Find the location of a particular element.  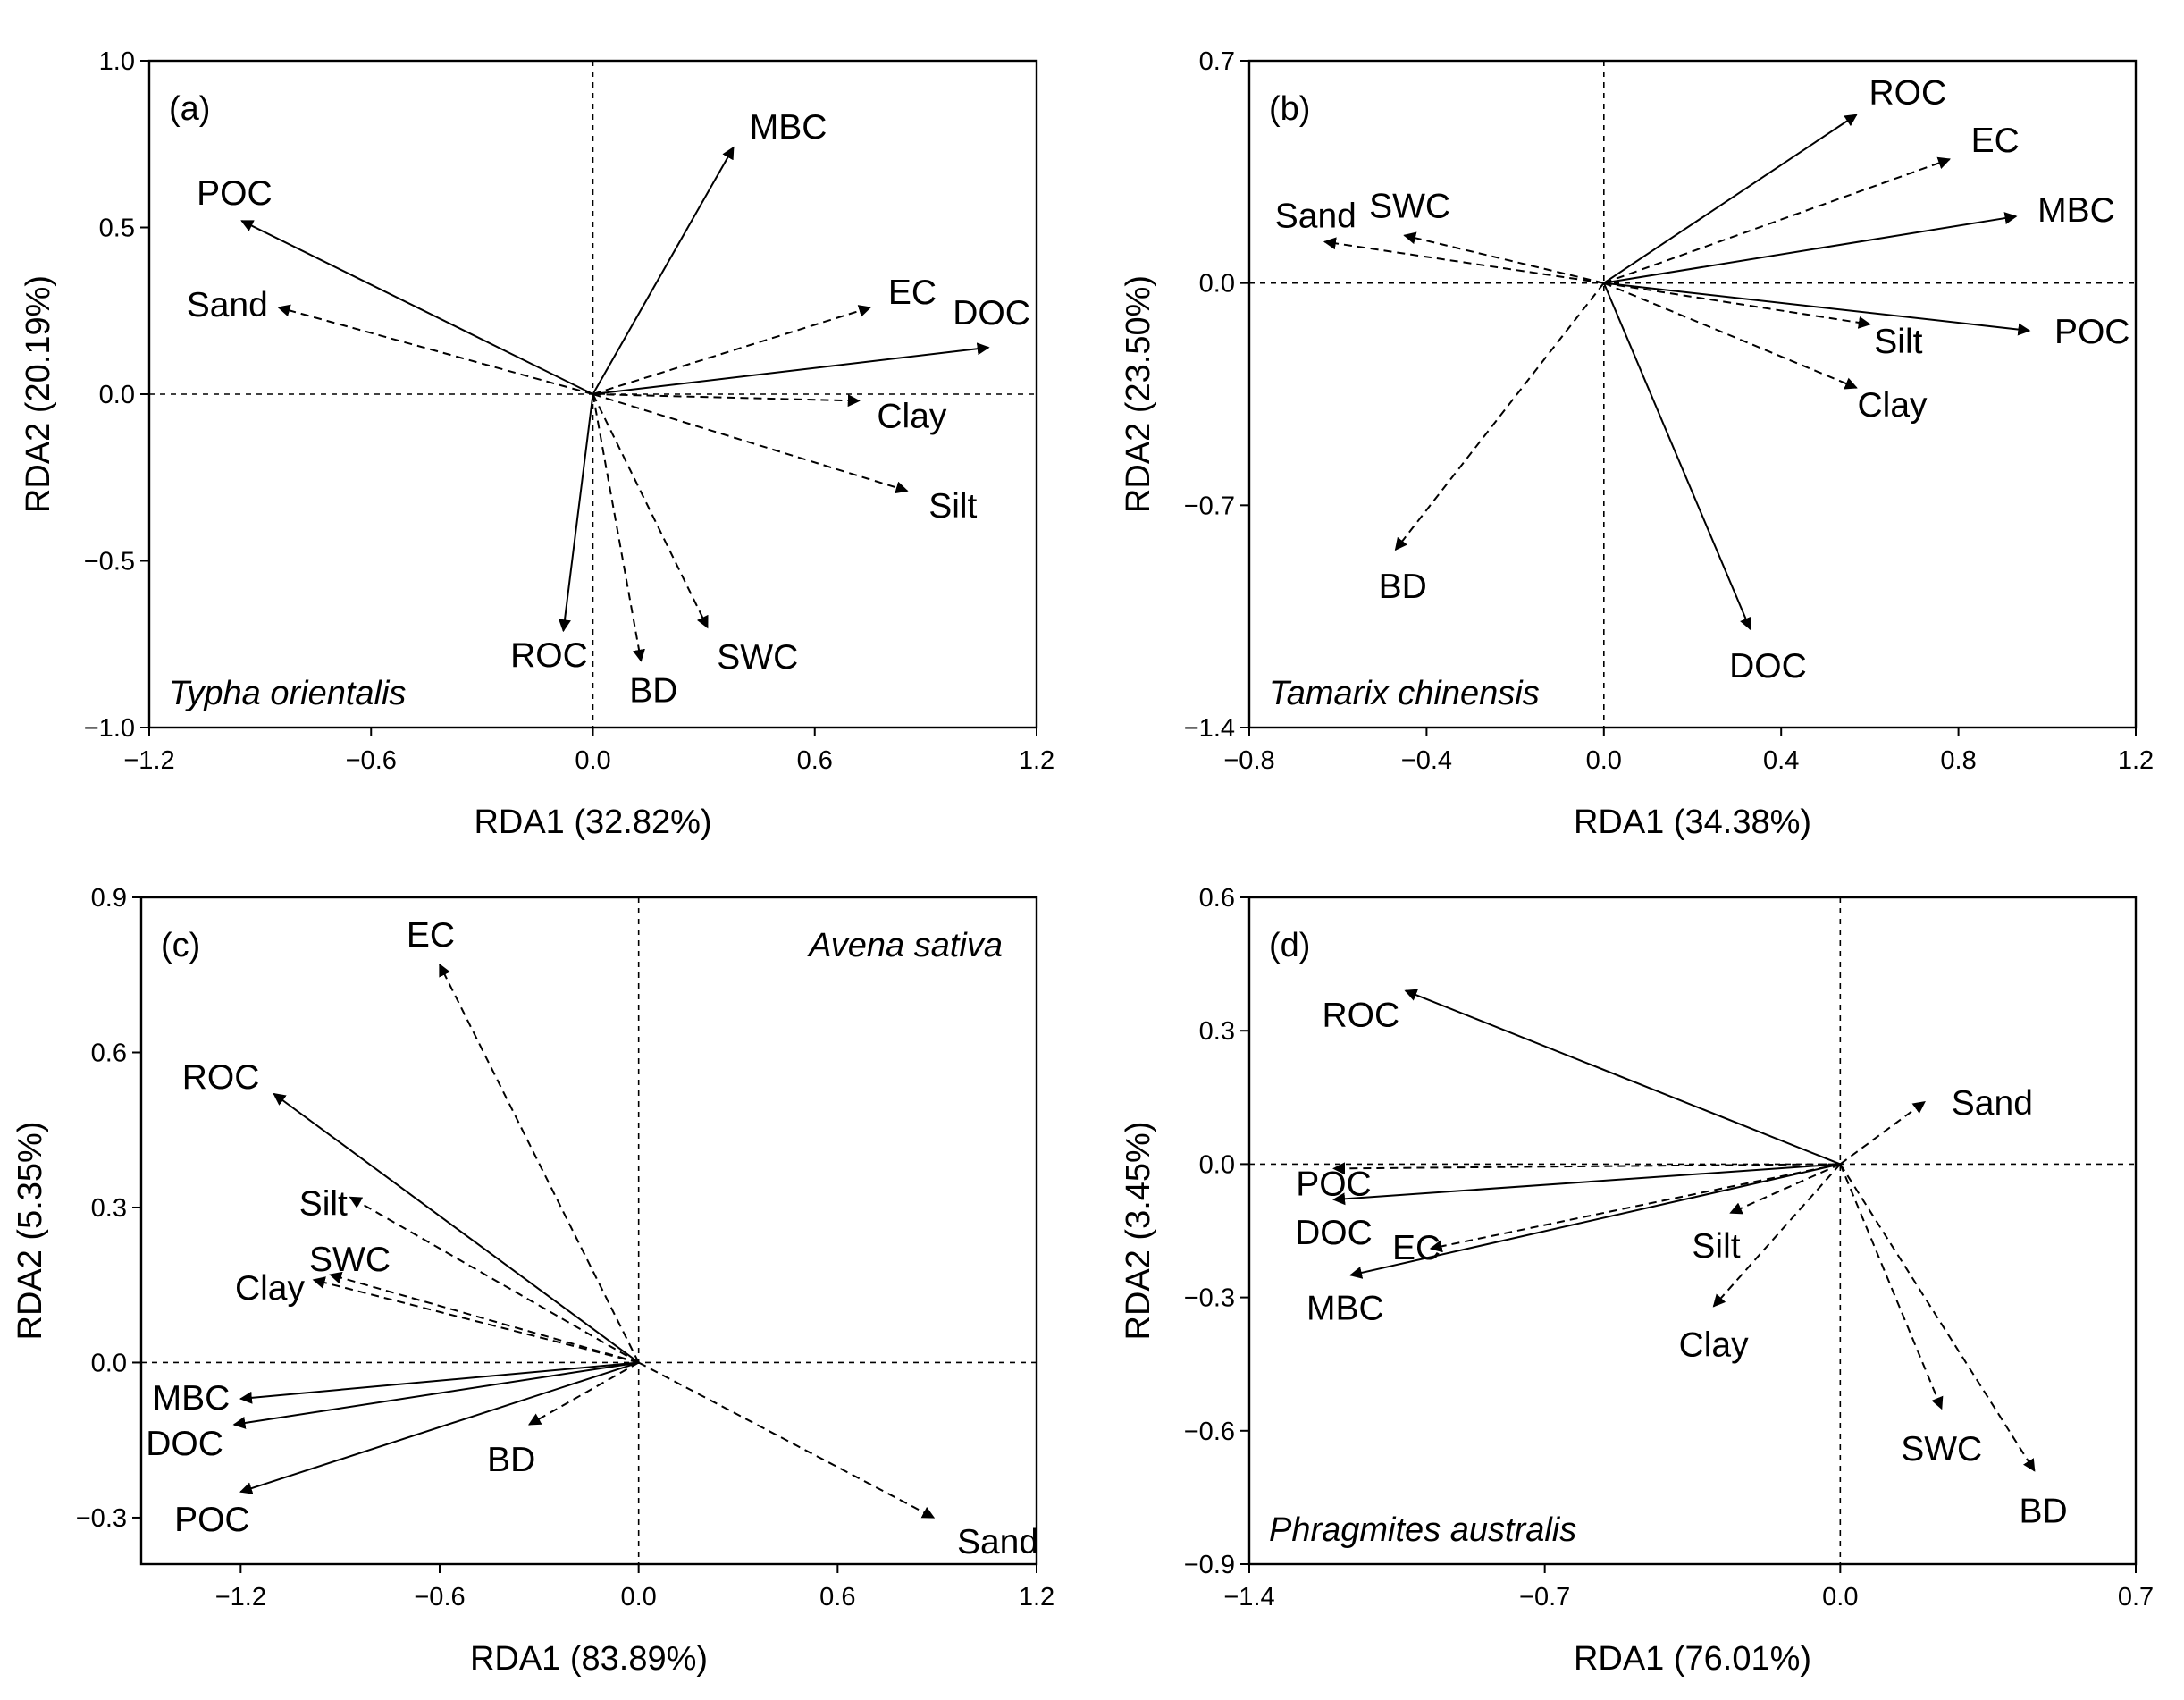

panel-a-arrow-sand is located at coordinates (435, 349).